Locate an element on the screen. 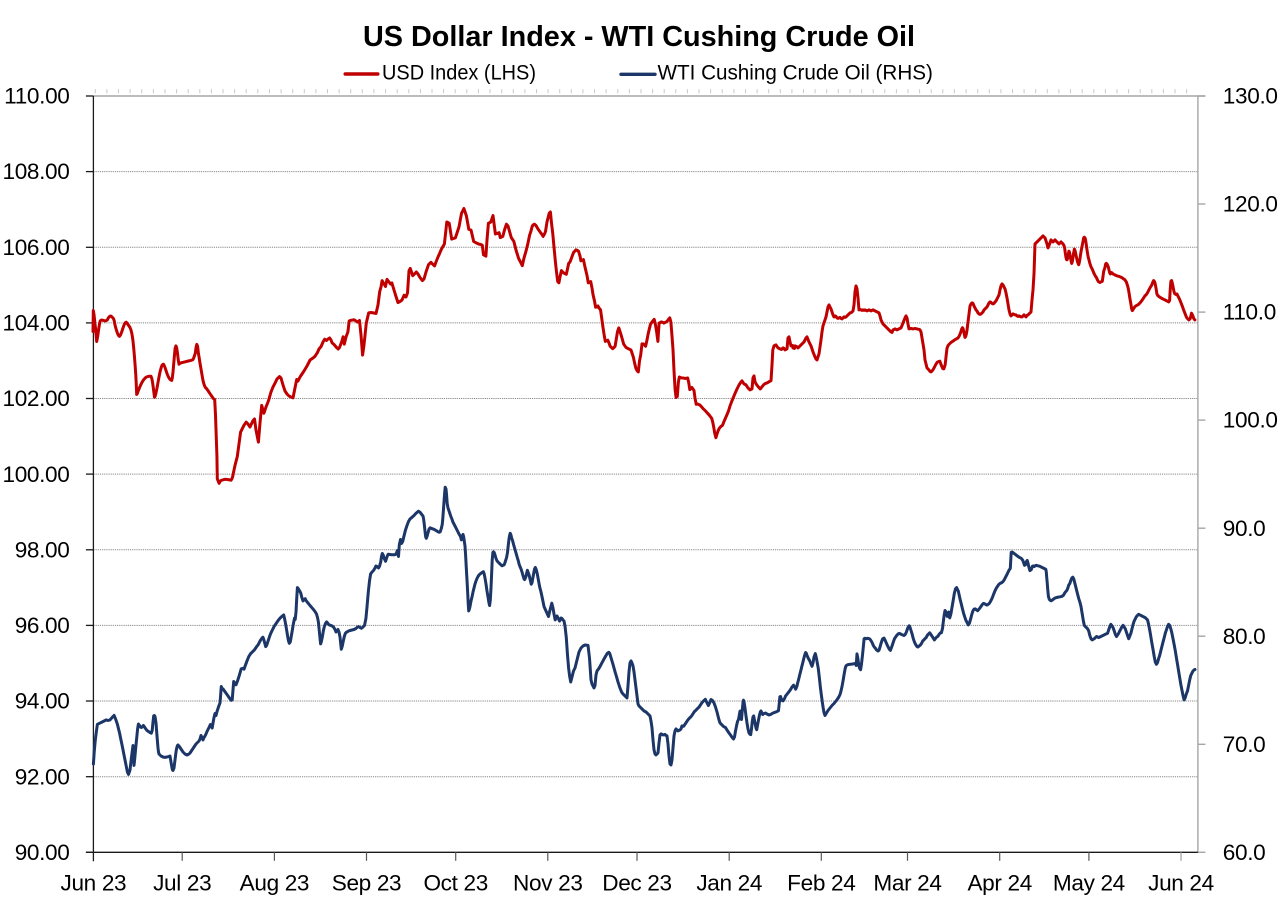 Image resolution: width=1280 pixels, height=901 pixels. svg-text: 90.0 is located at coordinates (1244, 528).